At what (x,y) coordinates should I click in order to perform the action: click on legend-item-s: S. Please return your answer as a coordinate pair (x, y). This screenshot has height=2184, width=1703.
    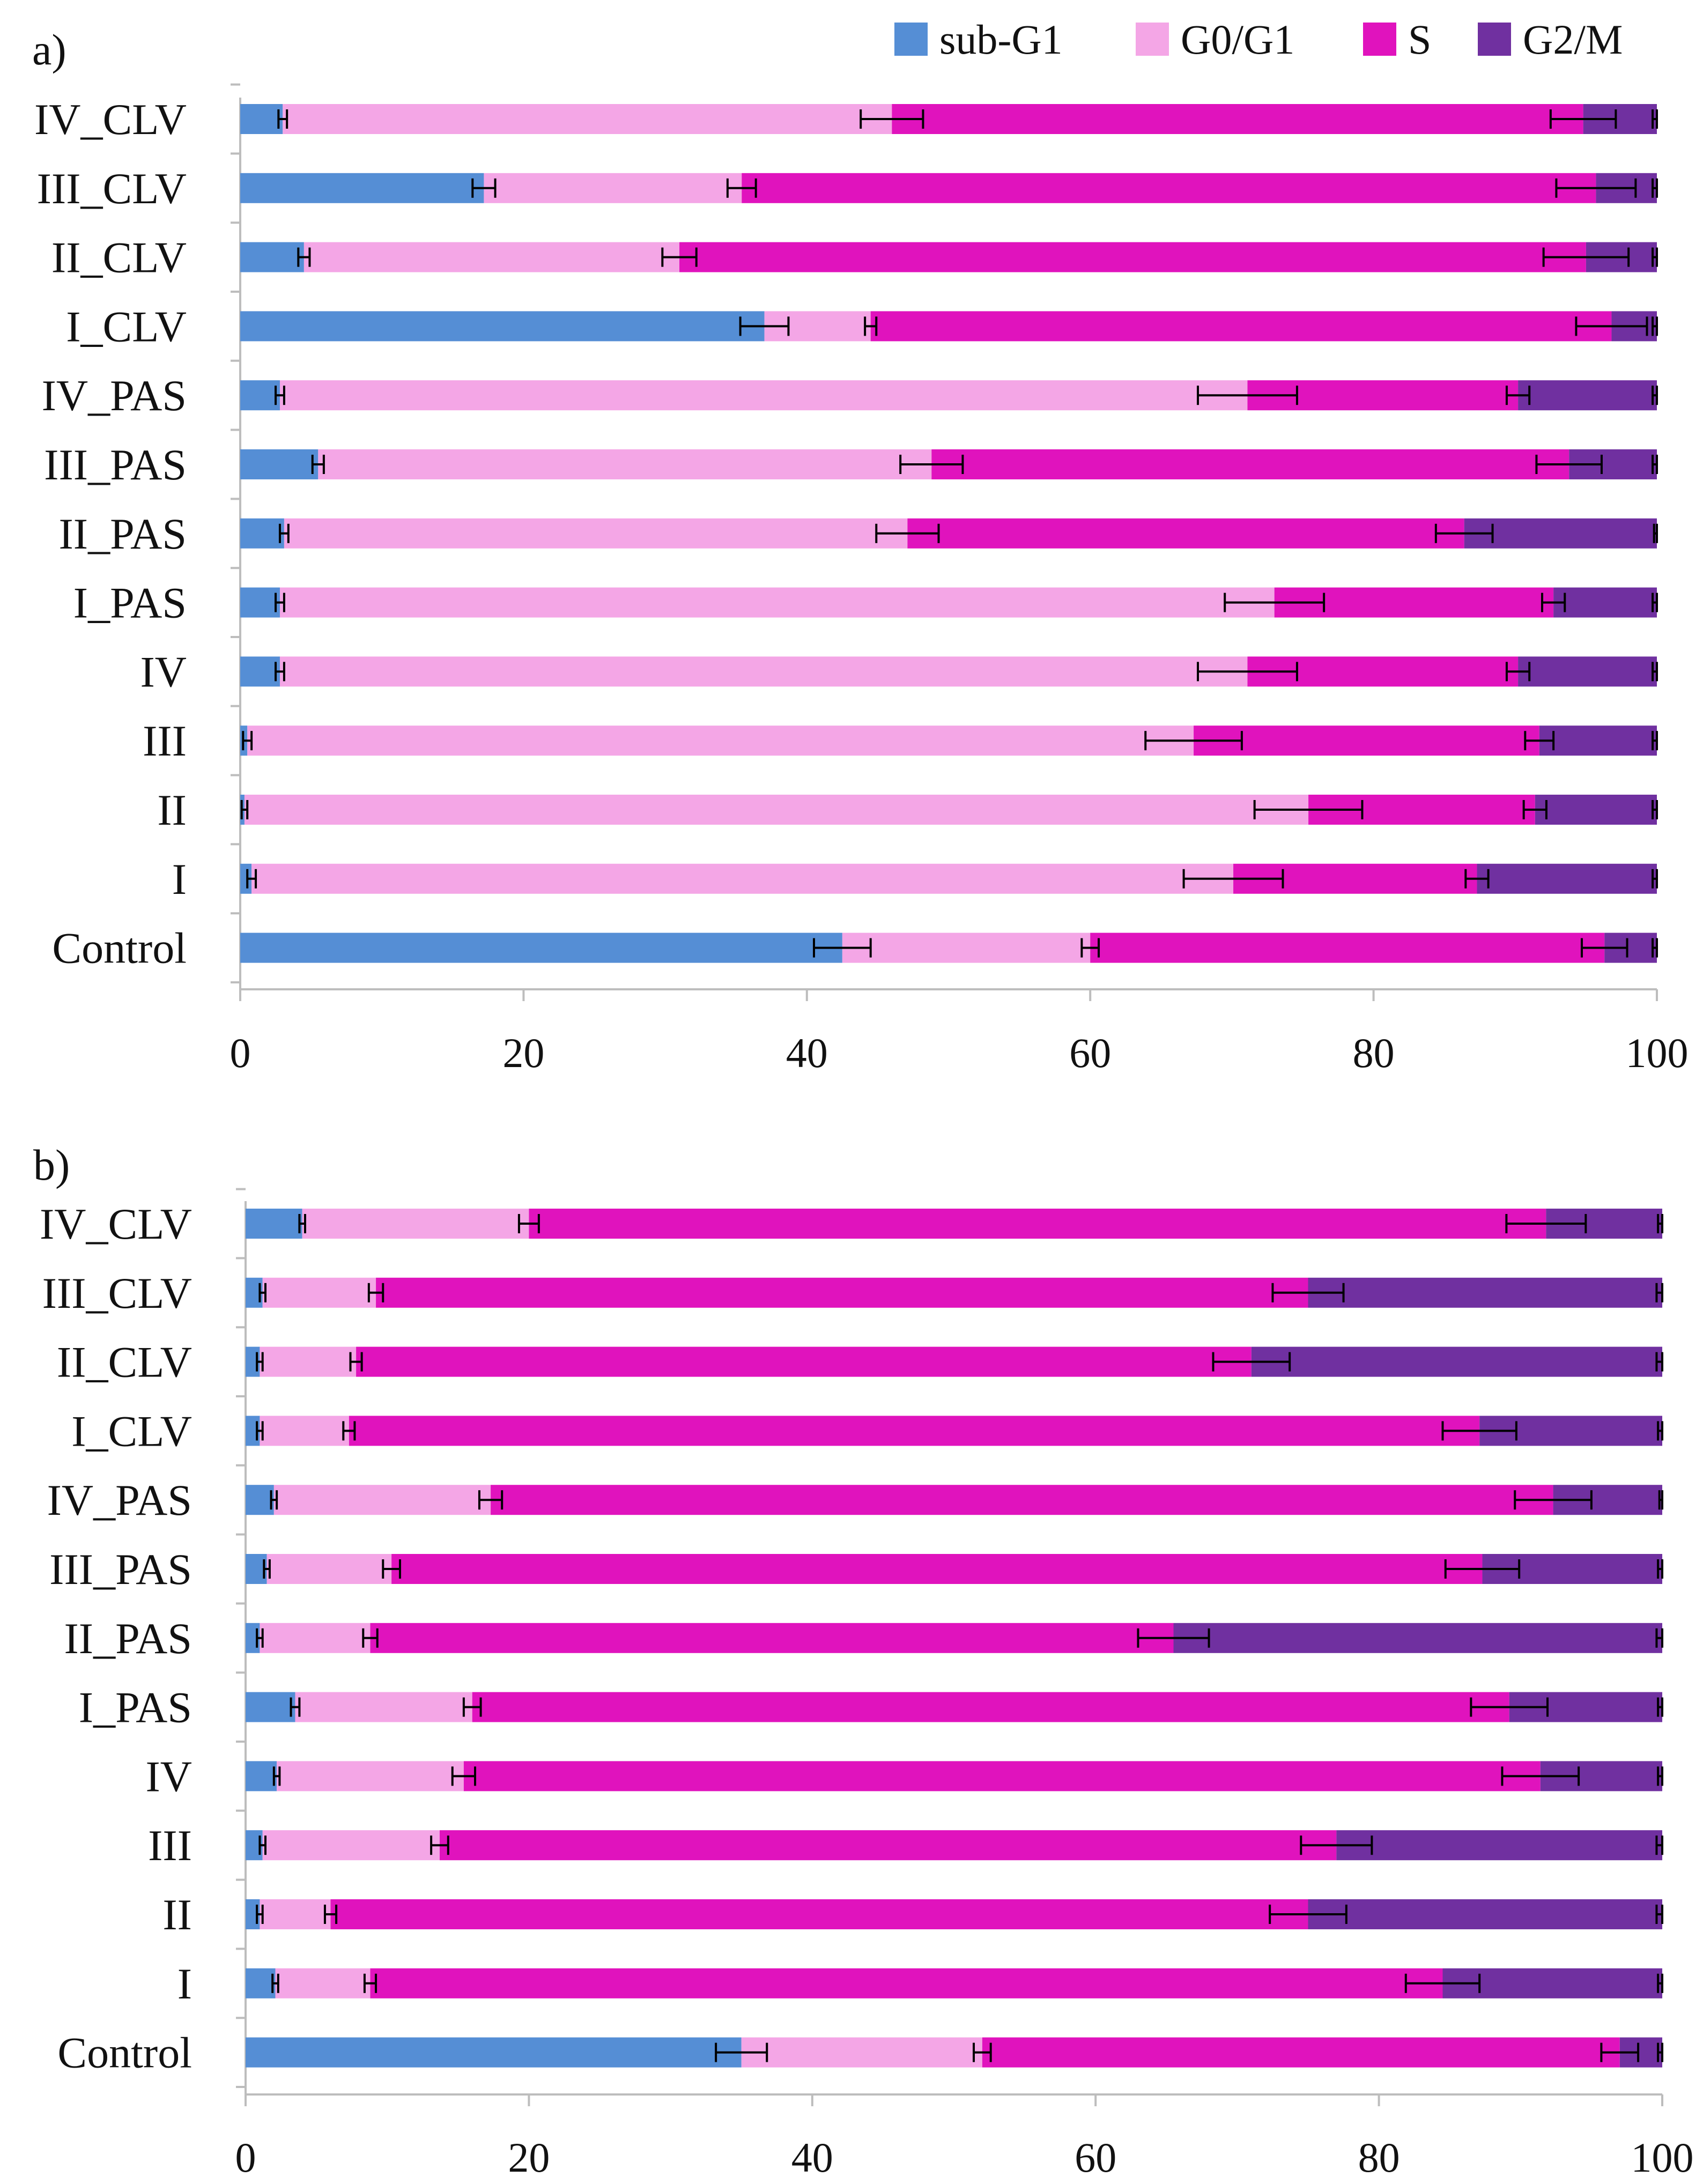
    Looking at the image, I should click on (1397, 39).